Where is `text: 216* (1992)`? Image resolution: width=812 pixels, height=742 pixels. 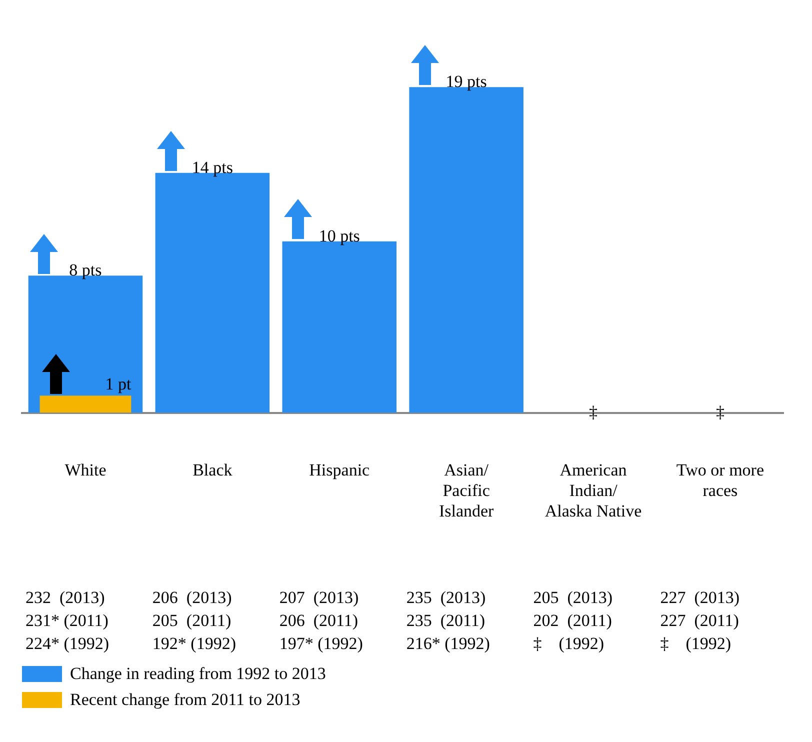
text: 216* (1992) is located at coordinates (448, 644).